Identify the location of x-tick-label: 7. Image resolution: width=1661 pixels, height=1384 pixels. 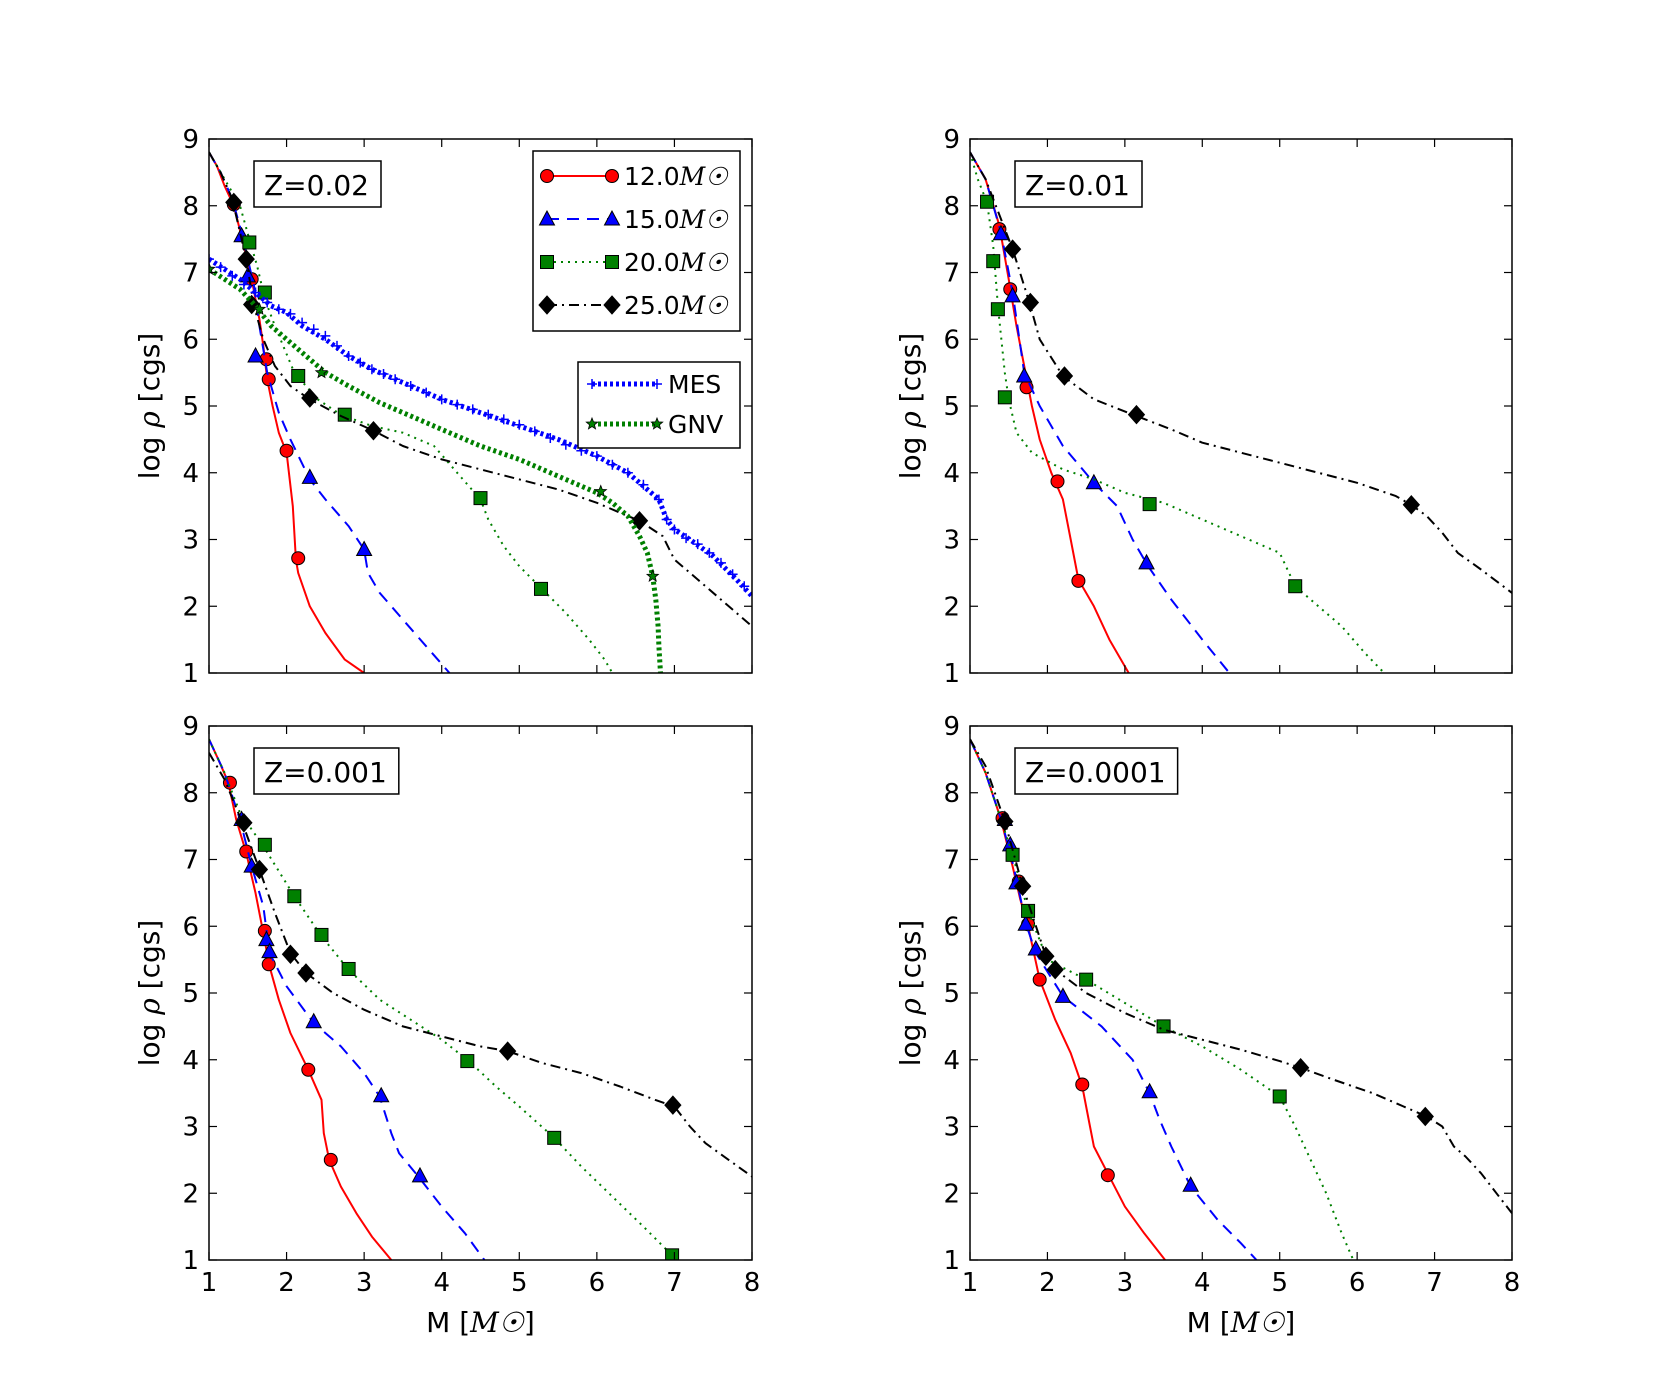
(674, 1283).